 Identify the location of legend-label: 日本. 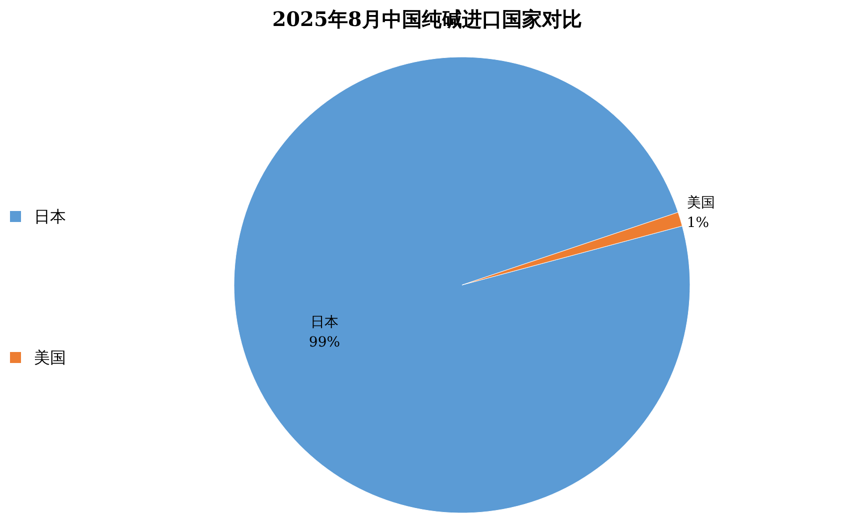
(50, 216).